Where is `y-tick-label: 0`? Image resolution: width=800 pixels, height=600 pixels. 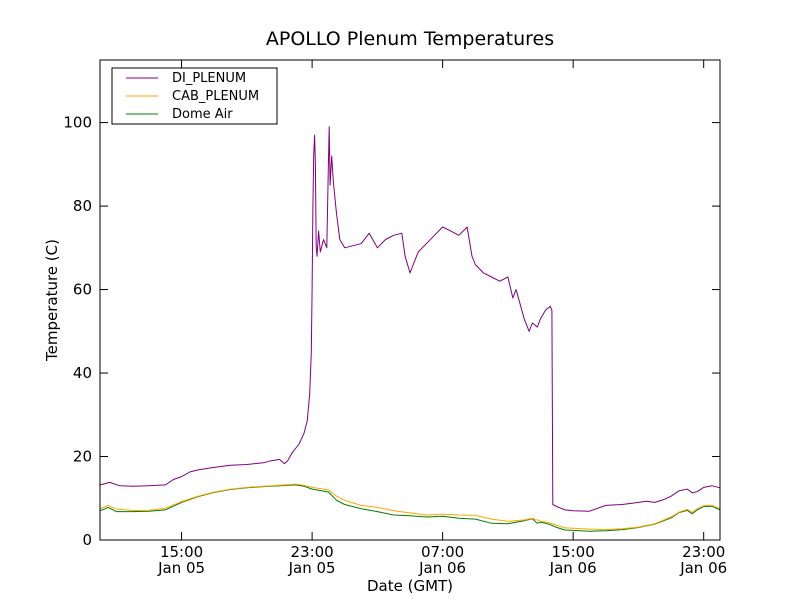 y-tick-label: 0 is located at coordinates (87, 540).